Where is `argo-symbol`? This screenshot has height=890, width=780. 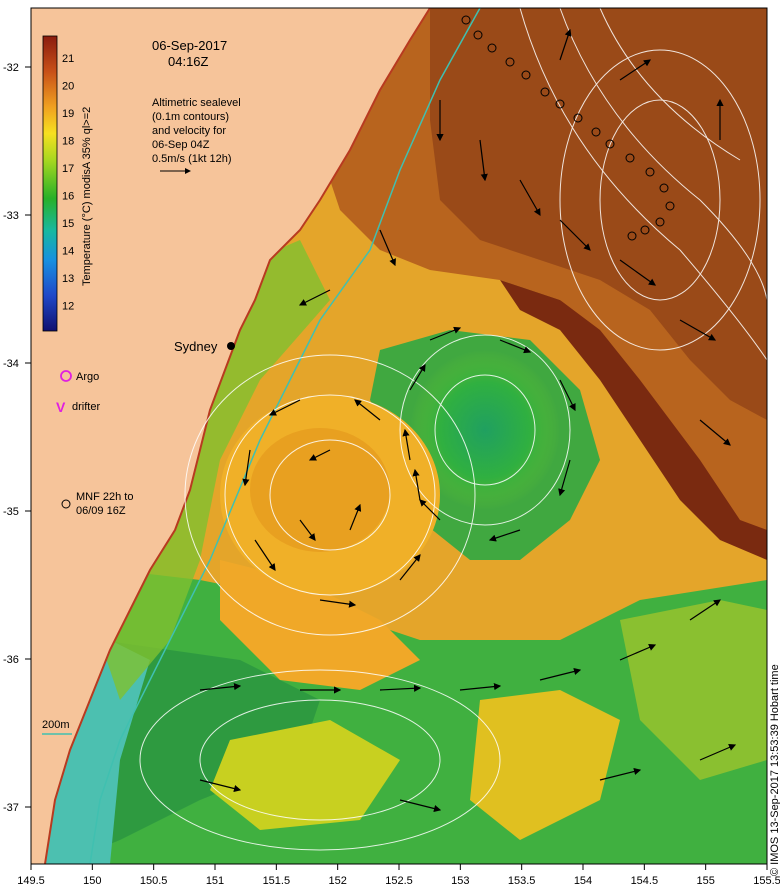
argo-symbol is located at coordinates (66, 376).